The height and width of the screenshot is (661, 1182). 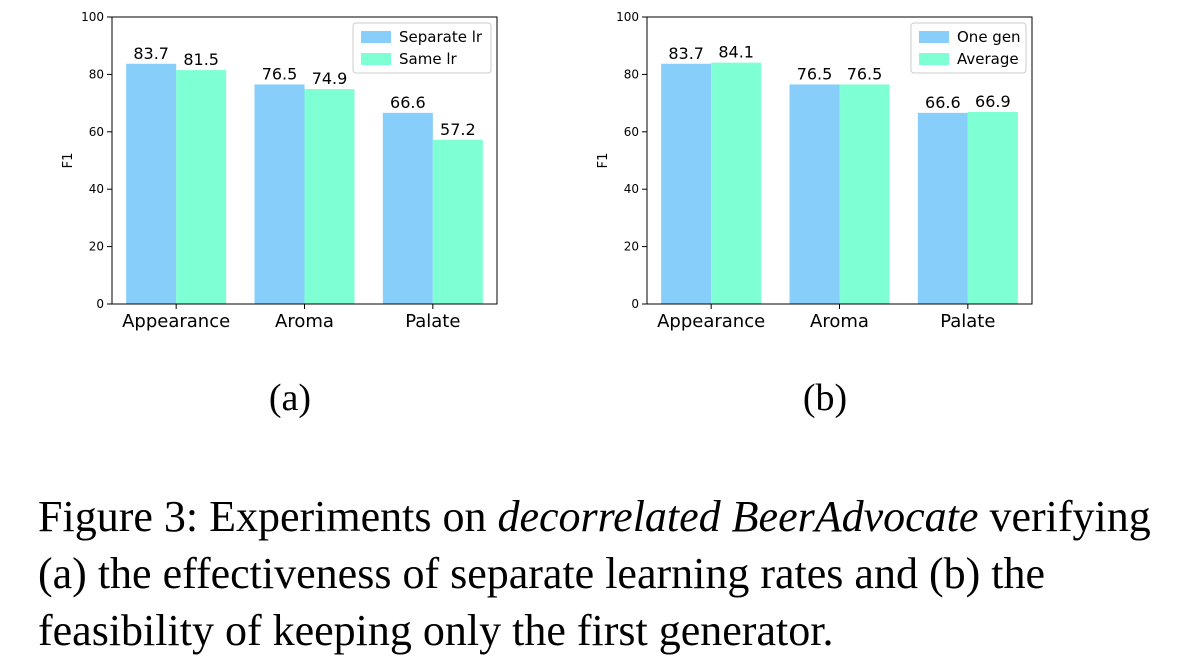 What do you see at coordinates (825, 398) in the screenshot?
I see `subfigure-label: (b)` at bounding box center [825, 398].